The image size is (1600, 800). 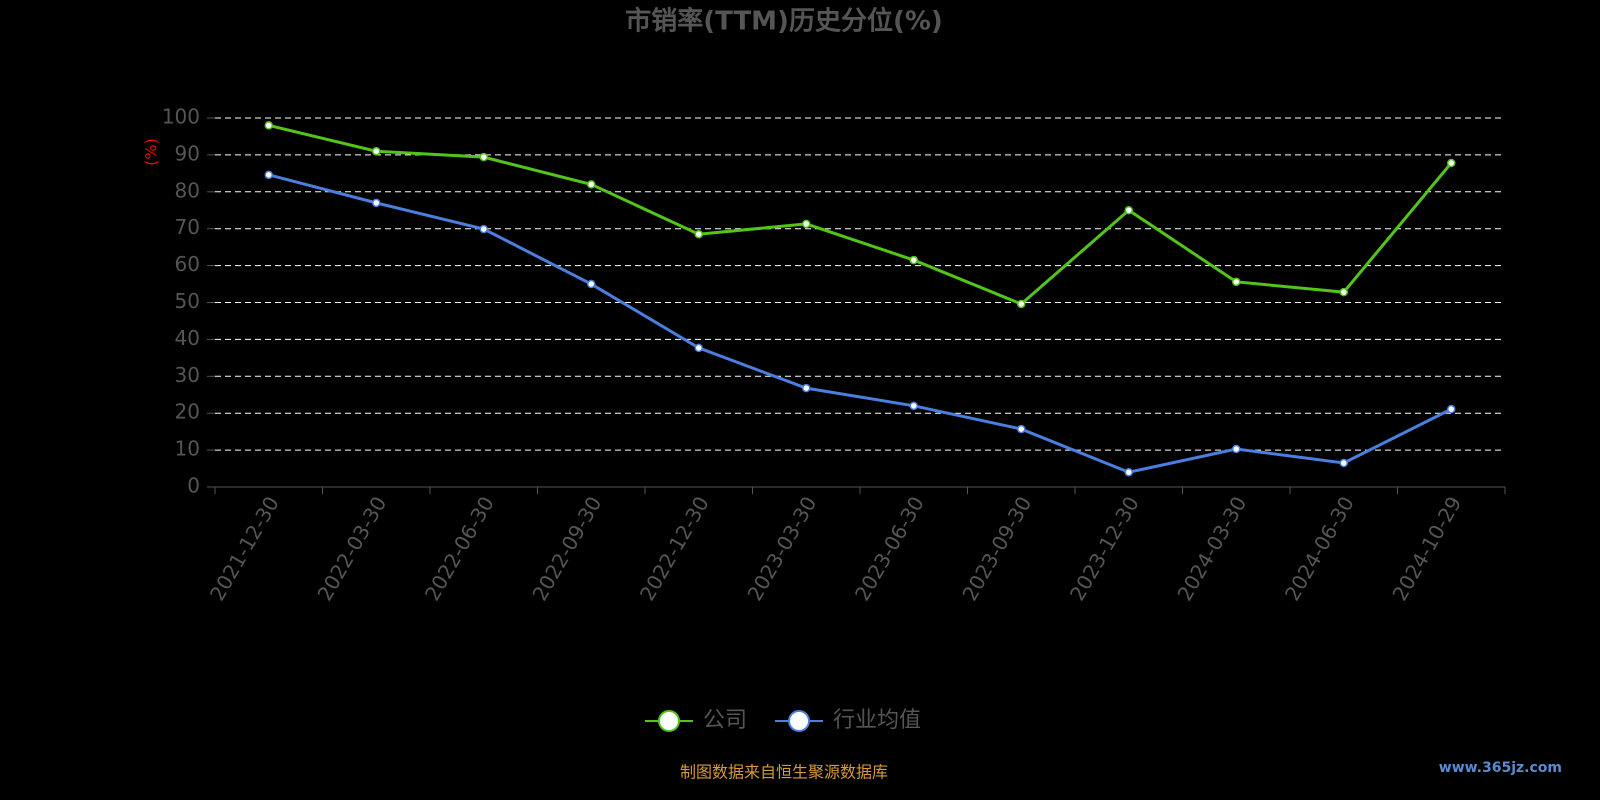 What do you see at coordinates (193, 486) in the screenshot?
I see `y-tick-label: 0` at bounding box center [193, 486].